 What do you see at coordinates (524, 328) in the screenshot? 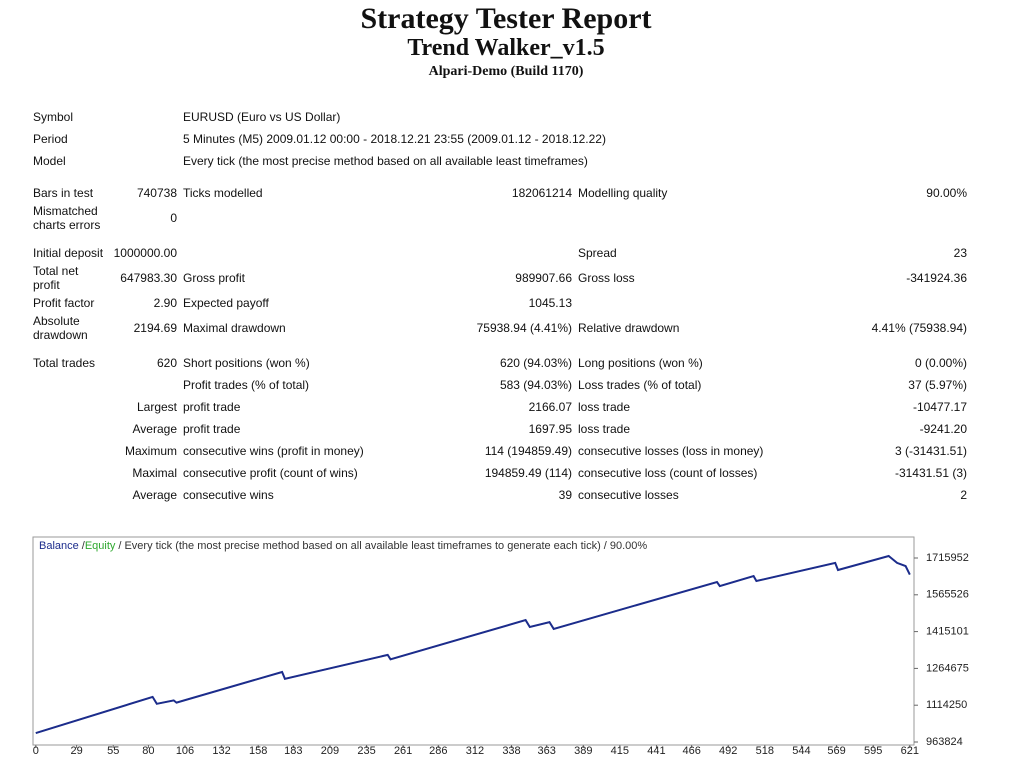
I see `field-value: 75938.94 (4.41%)` at bounding box center [524, 328].